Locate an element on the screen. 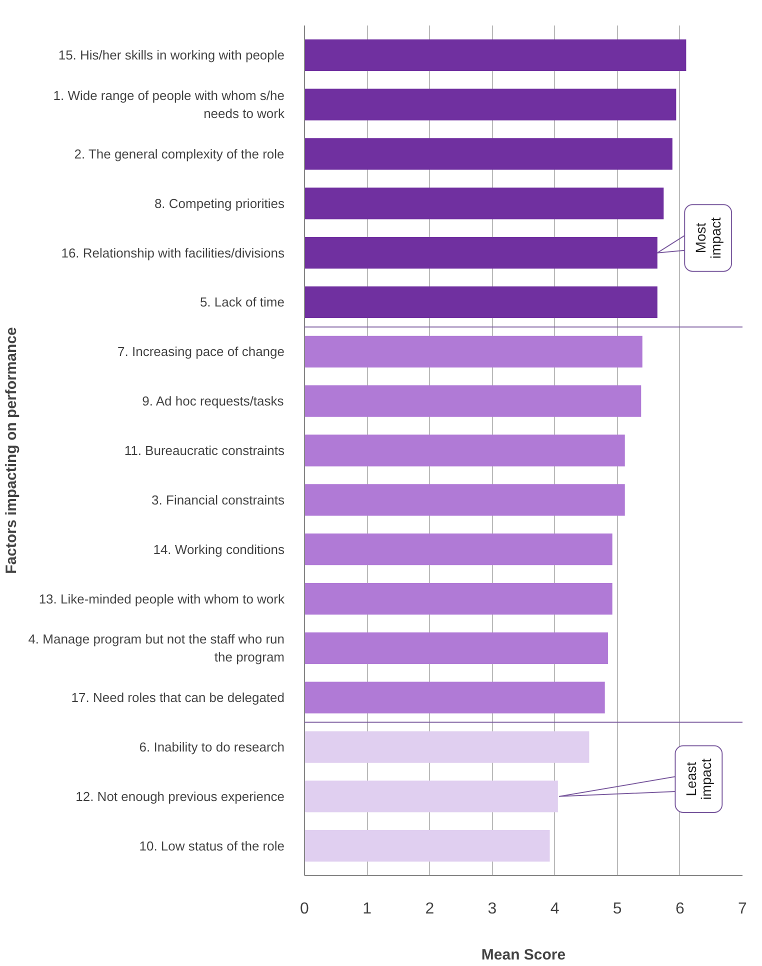 The height and width of the screenshot is (966, 762). annotation: Most impact is located at coordinates (708, 238).